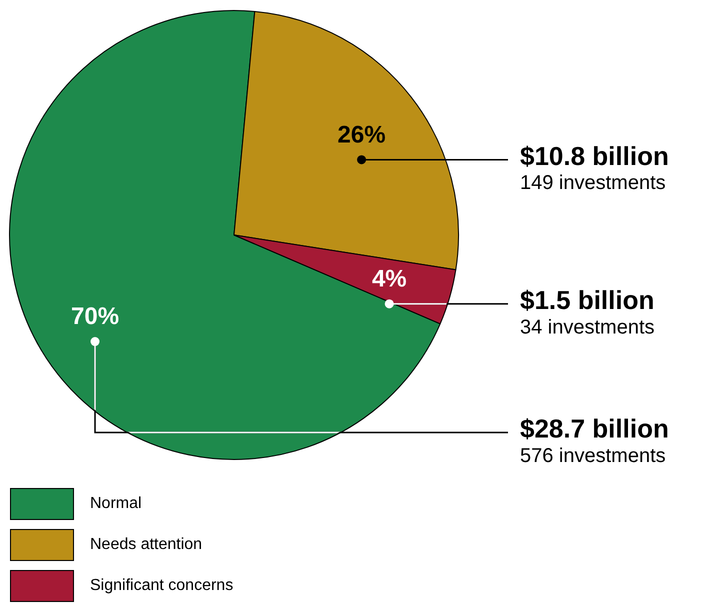  What do you see at coordinates (587, 327) in the screenshot?
I see `text: 34 investments` at bounding box center [587, 327].